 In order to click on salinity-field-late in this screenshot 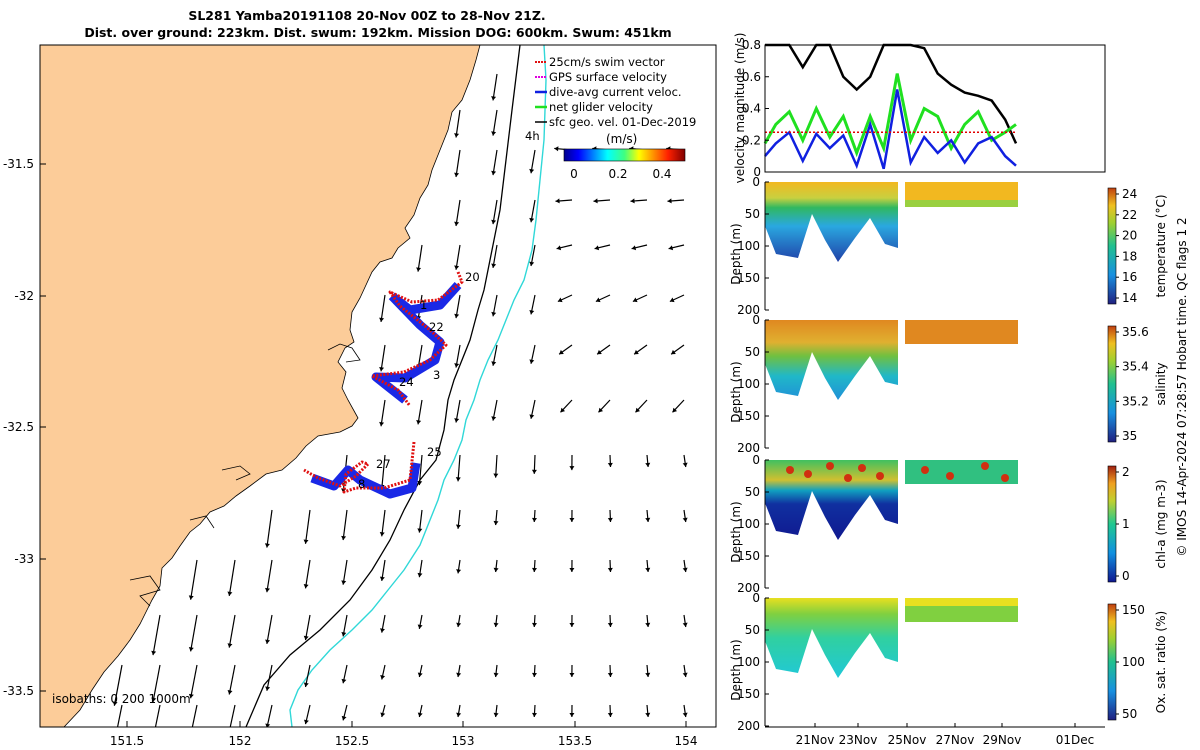, I will do `click(961, 332)`.